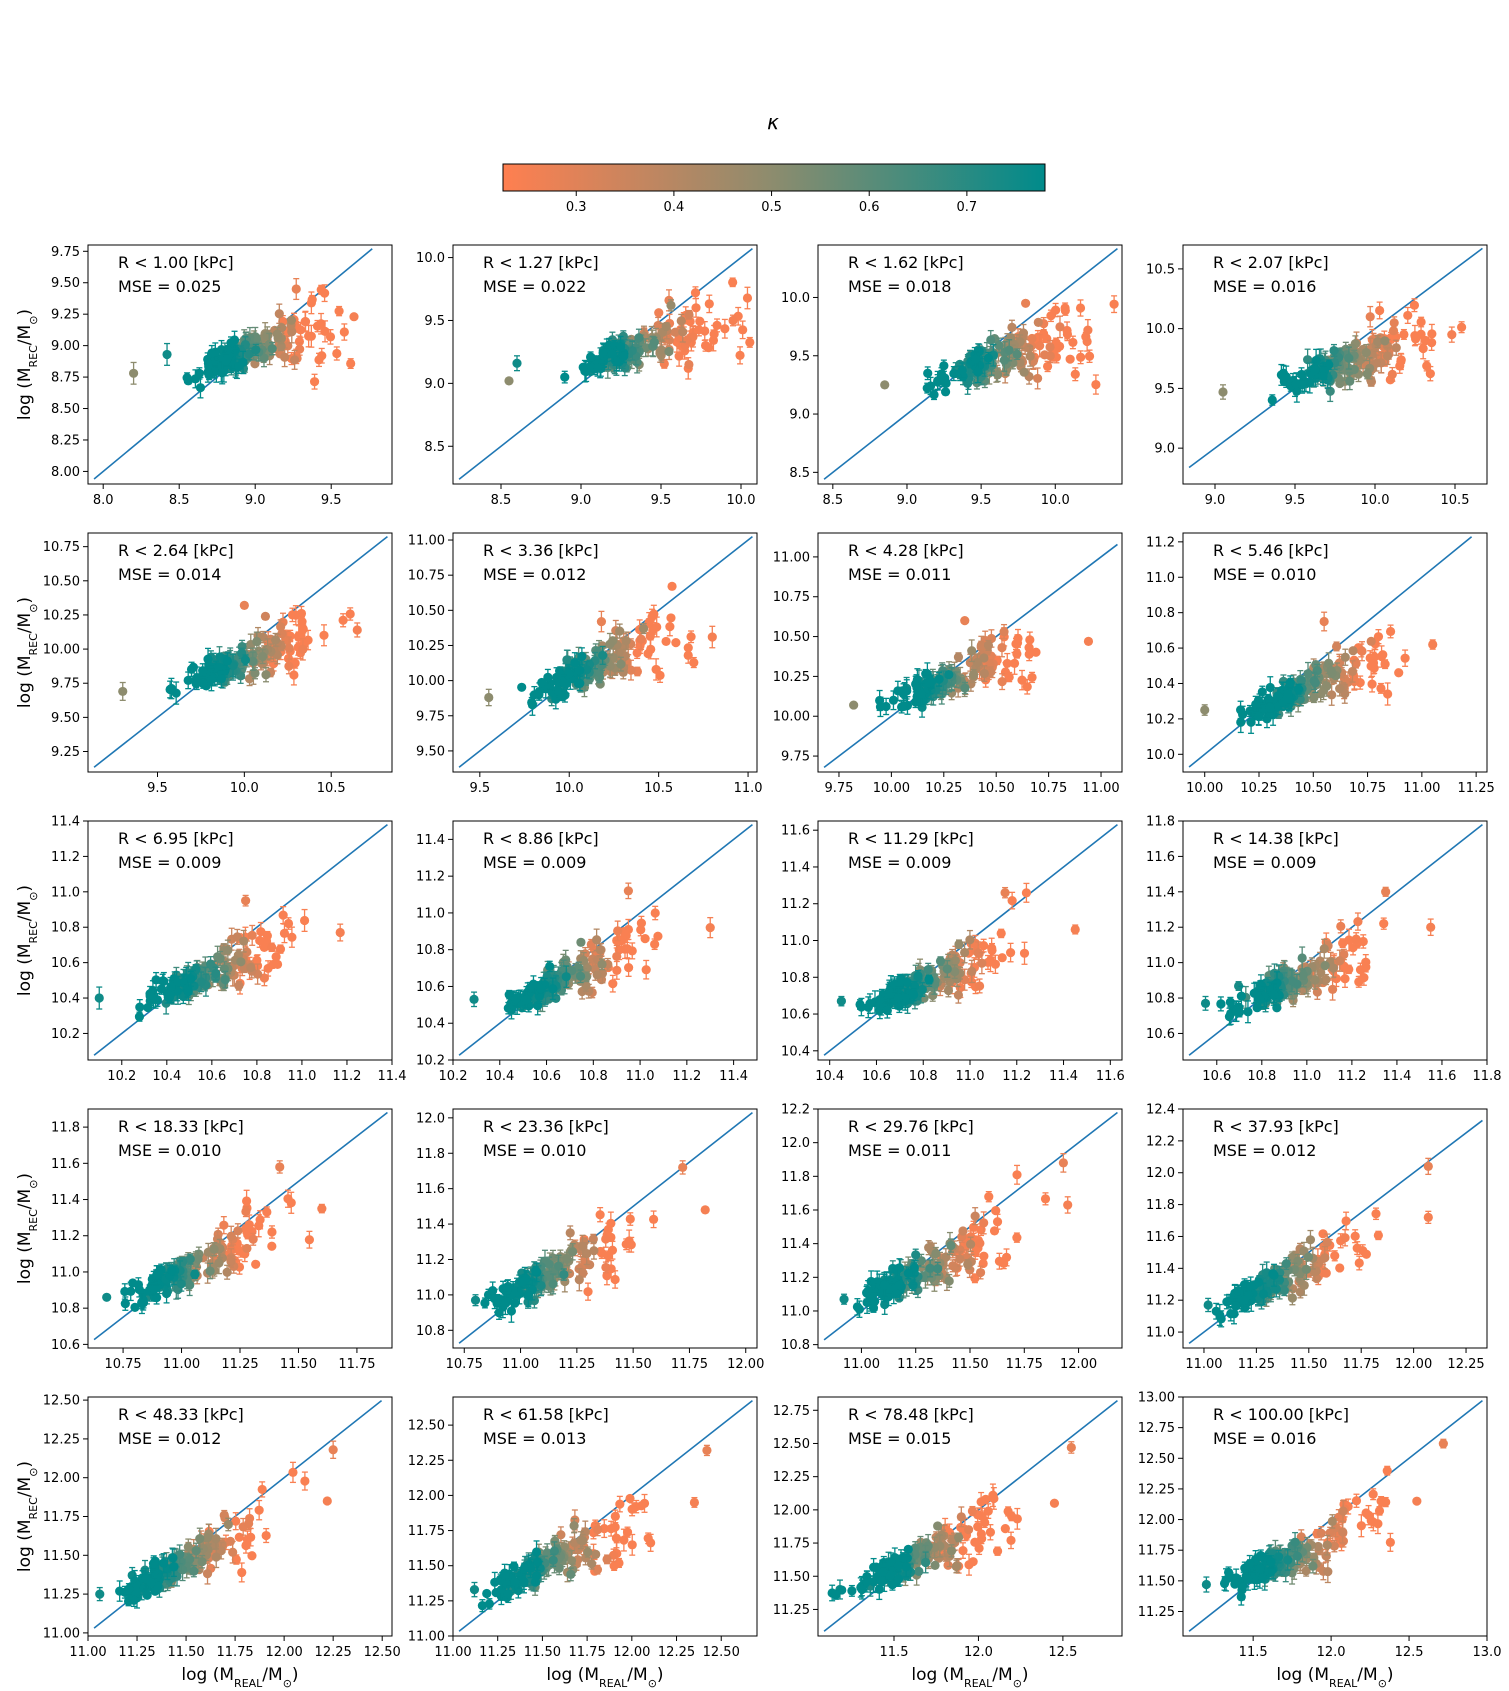  I want to click on y-tick-label: 11.00, so click(791, 557).